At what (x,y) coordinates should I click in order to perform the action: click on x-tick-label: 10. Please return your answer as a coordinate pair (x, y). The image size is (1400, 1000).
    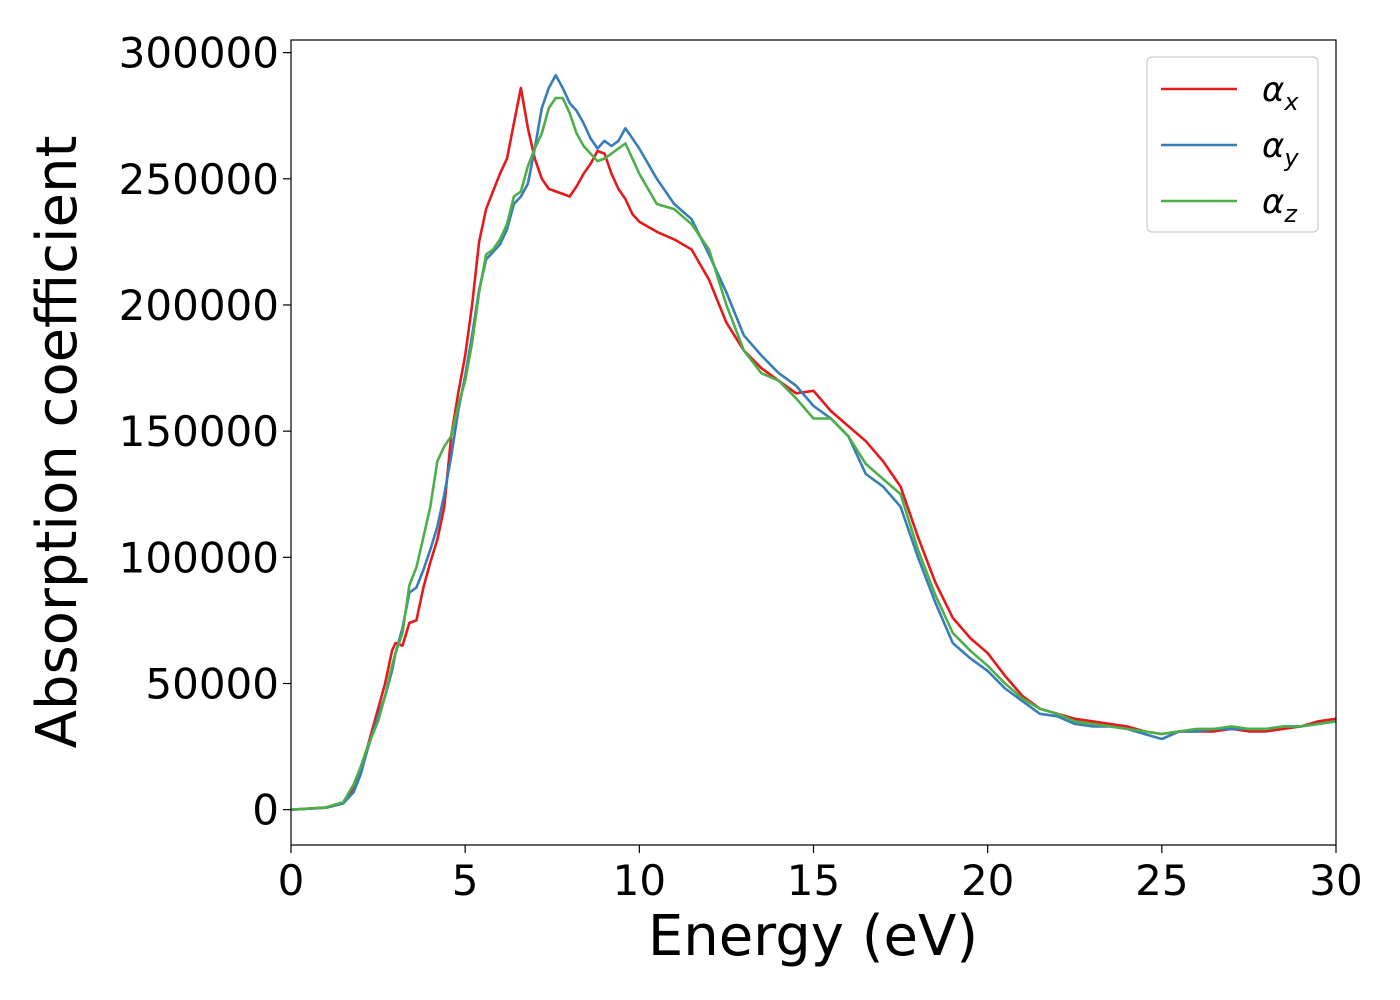
    Looking at the image, I should click on (639, 880).